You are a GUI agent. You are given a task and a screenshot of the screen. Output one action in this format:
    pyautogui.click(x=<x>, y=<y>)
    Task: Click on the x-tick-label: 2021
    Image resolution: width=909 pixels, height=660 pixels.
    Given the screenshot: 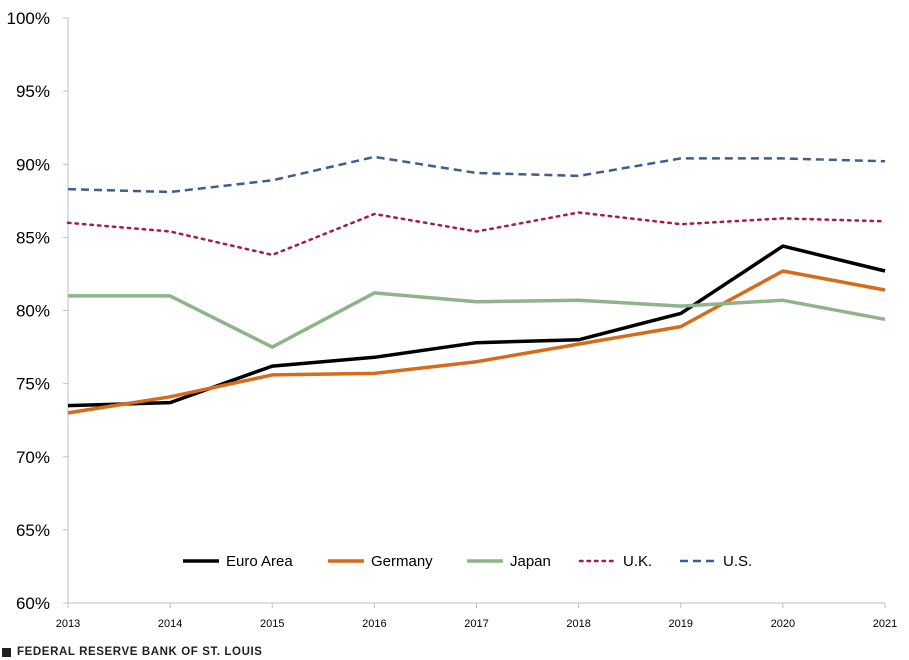 What is the action you would take?
    pyautogui.click(x=885, y=624)
    